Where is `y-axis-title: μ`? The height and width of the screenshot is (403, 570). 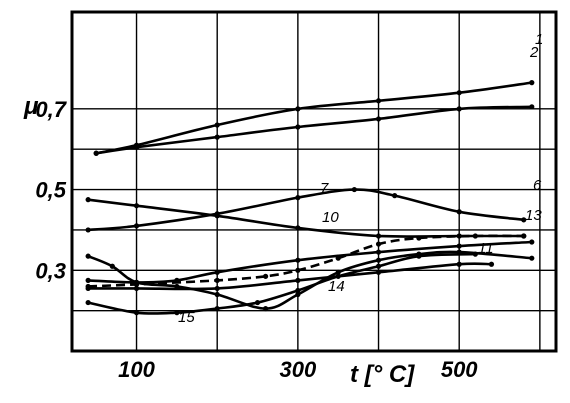 y-axis-title: μ is located at coordinates (31, 106).